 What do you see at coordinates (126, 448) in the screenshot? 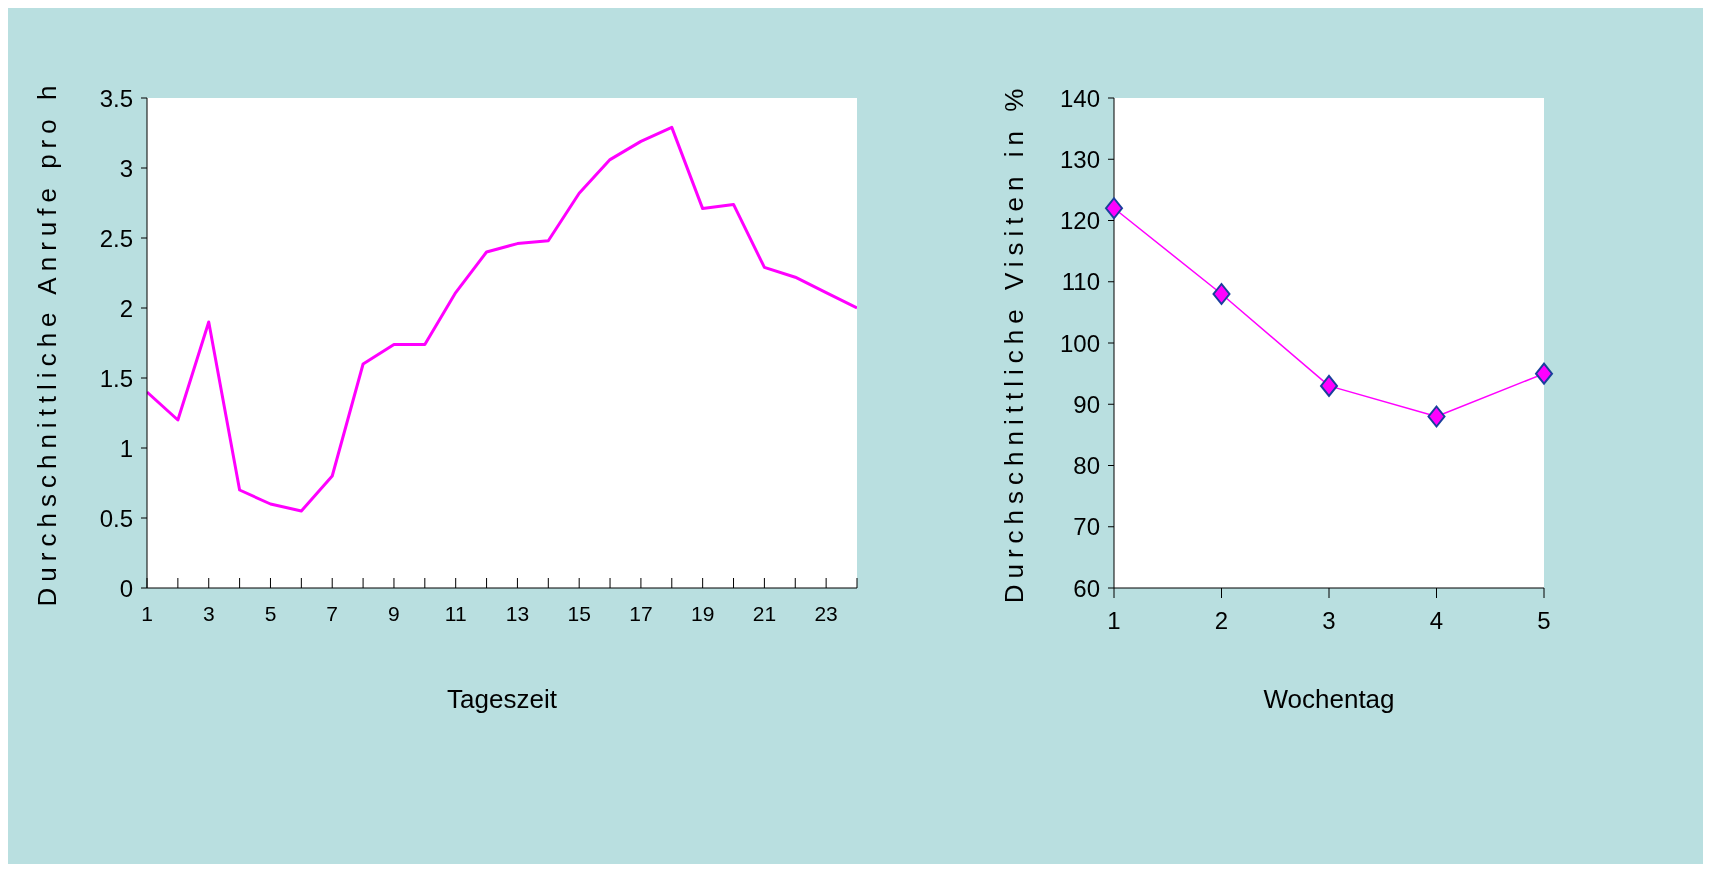
I see `y-tick-label: 1` at bounding box center [126, 448].